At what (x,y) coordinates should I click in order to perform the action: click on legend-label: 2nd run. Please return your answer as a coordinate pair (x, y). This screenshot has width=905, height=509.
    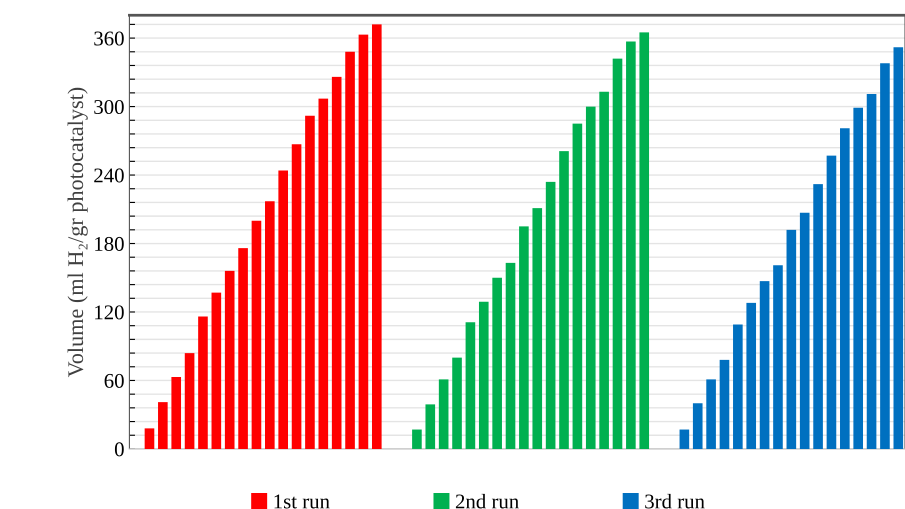
    Looking at the image, I should click on (487, 501).